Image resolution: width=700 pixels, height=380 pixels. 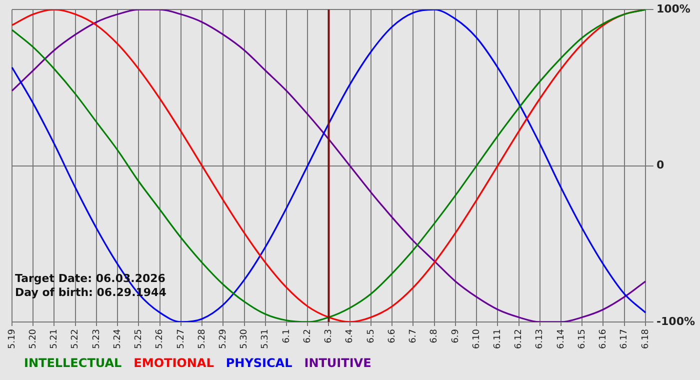 What do you see at coordinates (33, 339) in the screenshot?
I see `x-tick-label: 5.20` at bounding box center [33, 339].